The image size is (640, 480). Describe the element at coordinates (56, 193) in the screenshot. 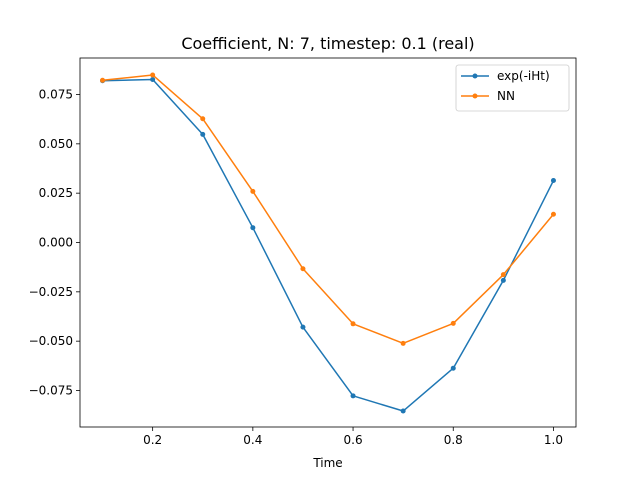

I see `y-tick-label: 0.025` at that location.